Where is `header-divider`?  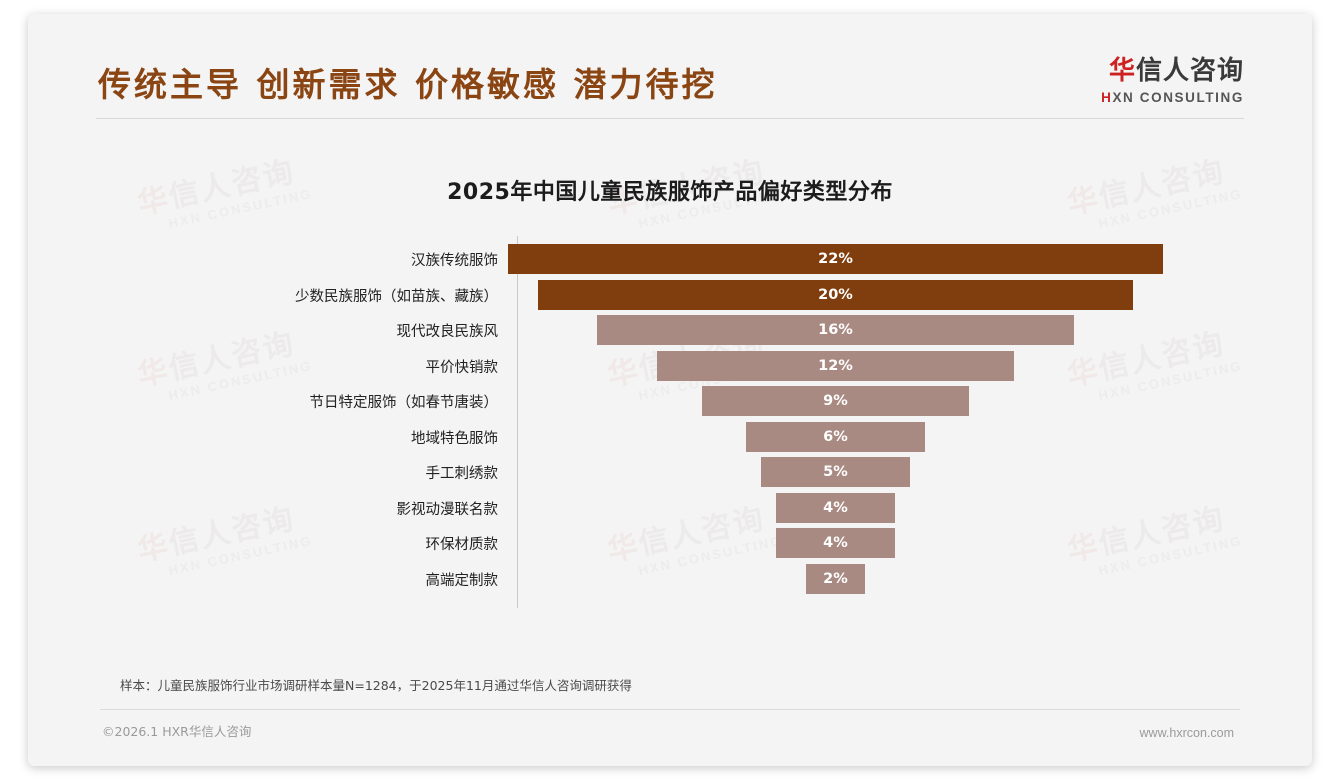
header-divider is located at coordinates (670, 118).